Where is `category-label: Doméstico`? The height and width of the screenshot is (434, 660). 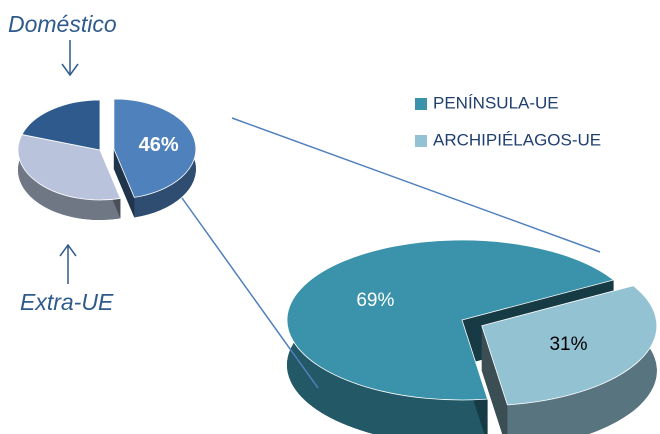
category-label: Doméstico is located at coordinates (62, 24).